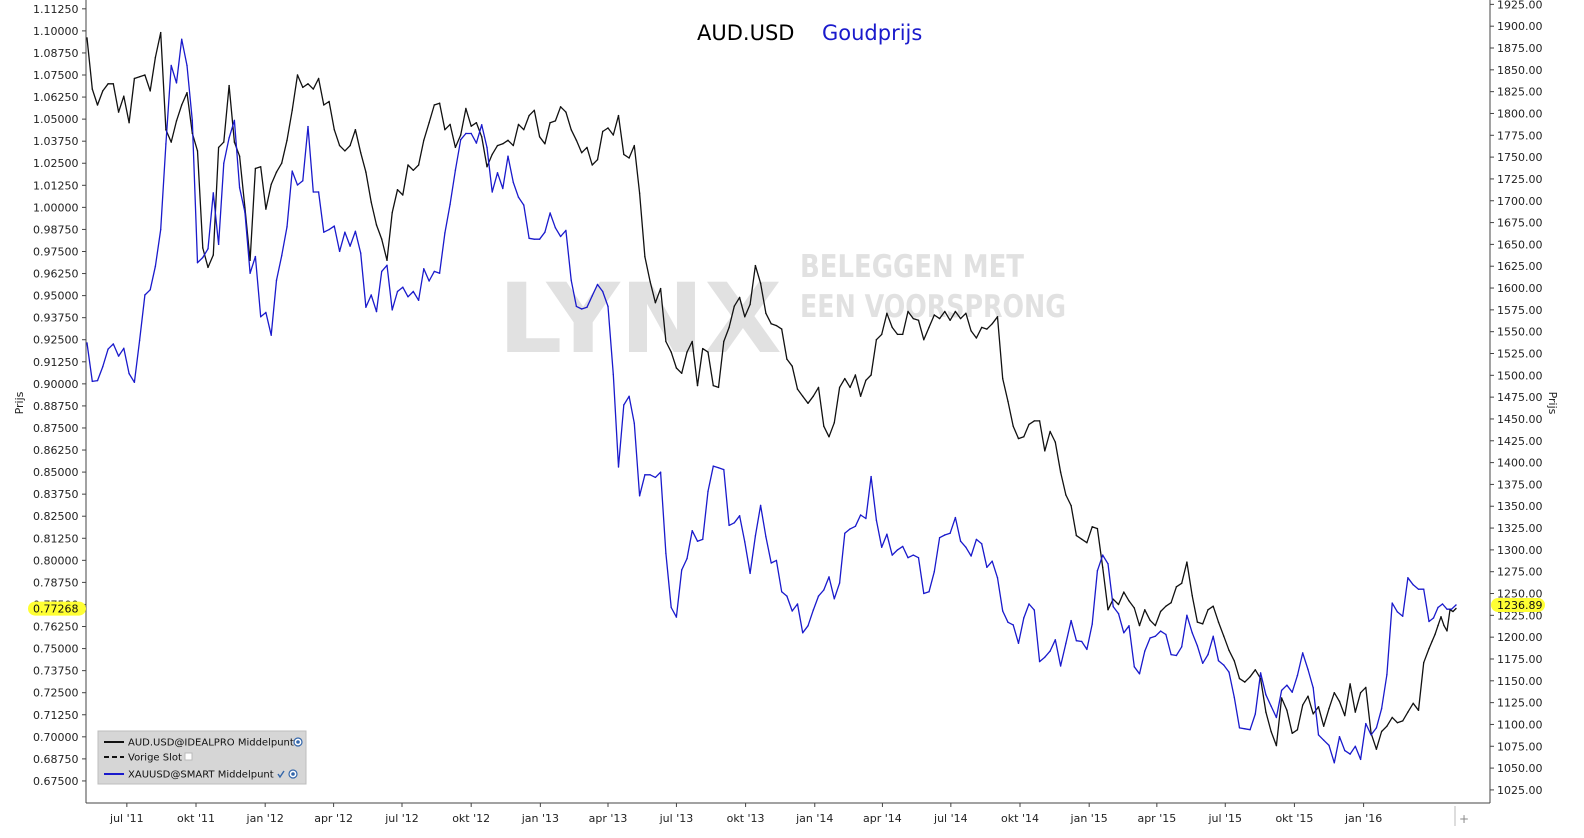 Image resolution: width=1584 pixels, height=838 pixels. Describe the element at coordinates (298, 742) in the screenshot. I see `globe-icon` at that location.